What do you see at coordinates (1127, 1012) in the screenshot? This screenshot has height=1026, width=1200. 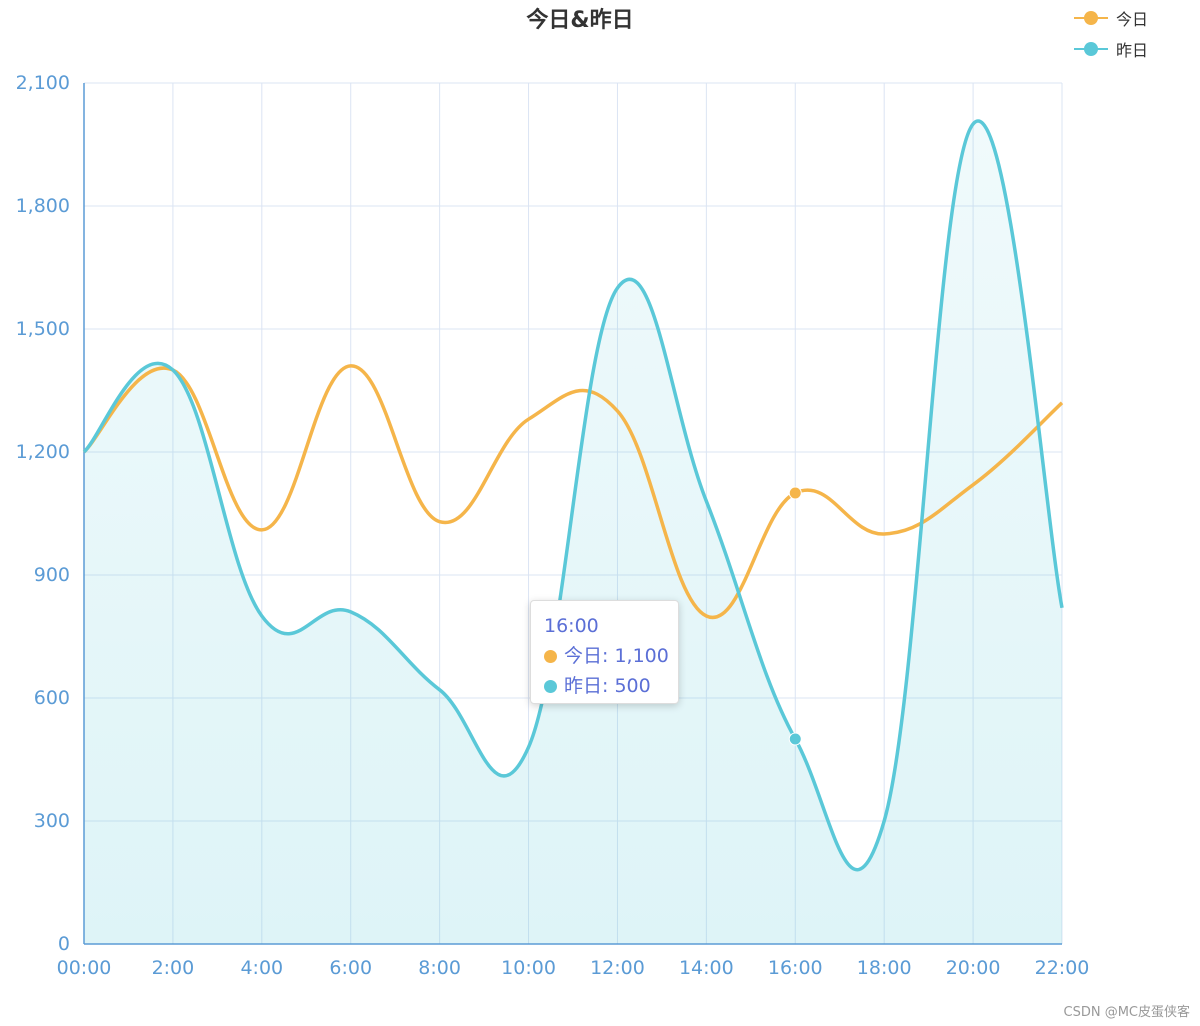 I see `watermark: CSDN @MC皮蛋侠客` at bounding box center [1127, 1012].